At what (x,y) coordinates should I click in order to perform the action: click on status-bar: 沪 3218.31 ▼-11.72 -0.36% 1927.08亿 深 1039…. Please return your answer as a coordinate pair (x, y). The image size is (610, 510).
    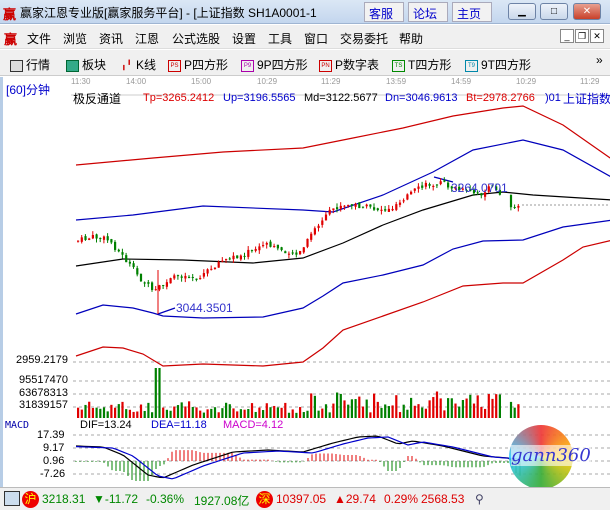
    Looking at the image, I should click on (305, 498).